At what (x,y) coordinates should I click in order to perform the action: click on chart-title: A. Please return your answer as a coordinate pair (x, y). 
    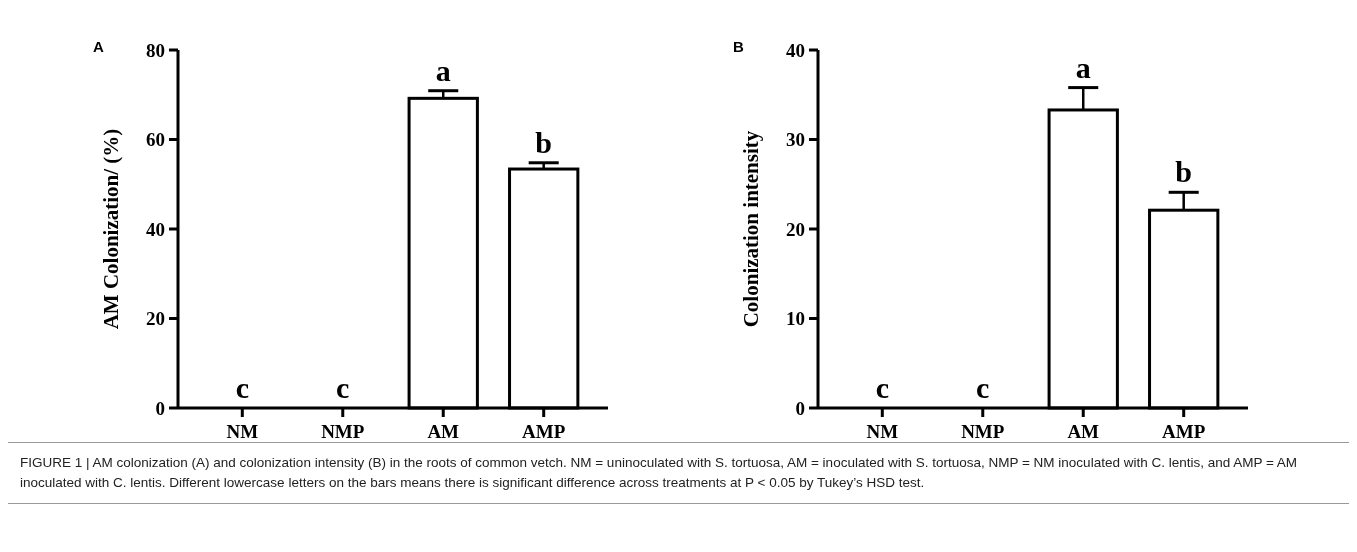
    Looking at the image, I should click on (98, 46).